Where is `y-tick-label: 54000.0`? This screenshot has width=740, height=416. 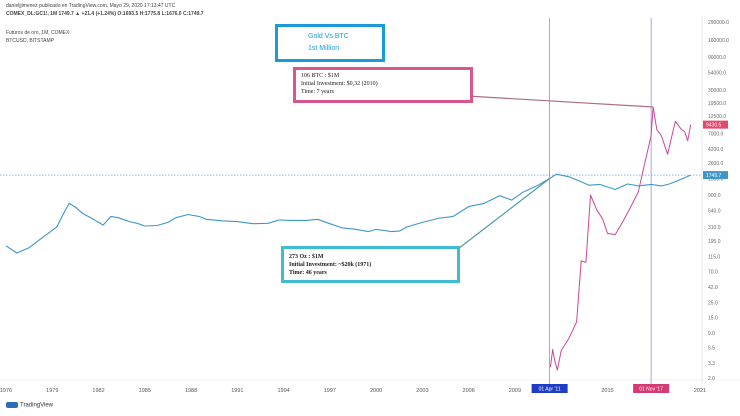 y-tick-label: 54000.0 is located at coordinates (717, 73).